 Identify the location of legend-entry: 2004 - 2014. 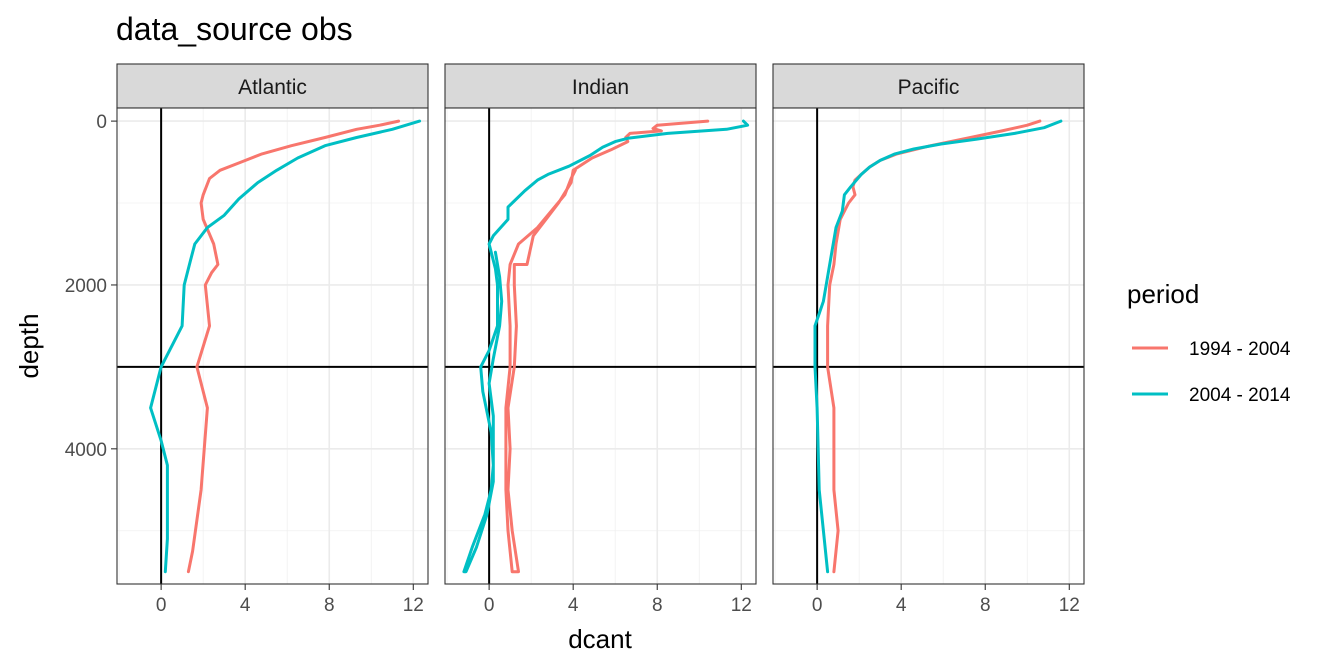
(1211, 395).